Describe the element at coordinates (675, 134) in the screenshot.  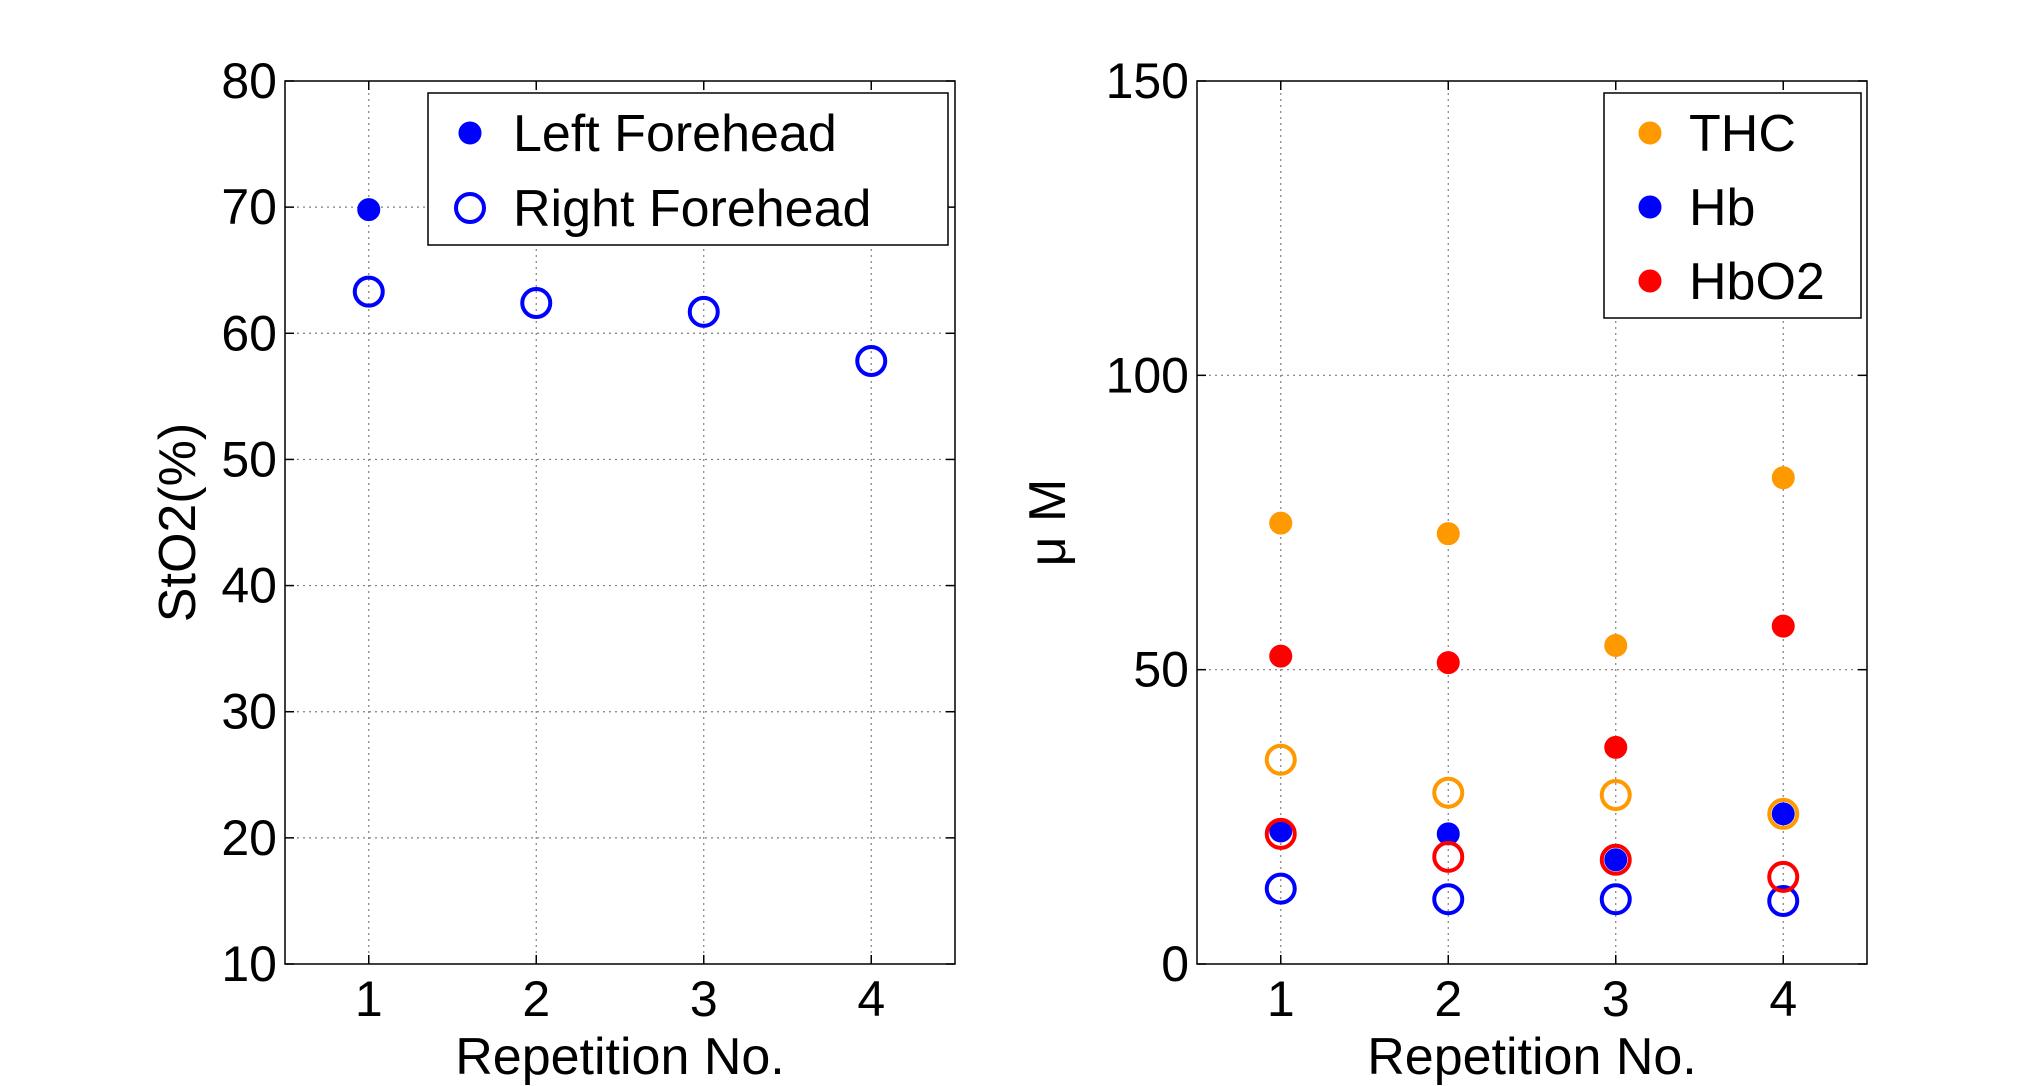
I see `legend-label: Left Forehead` at that location.